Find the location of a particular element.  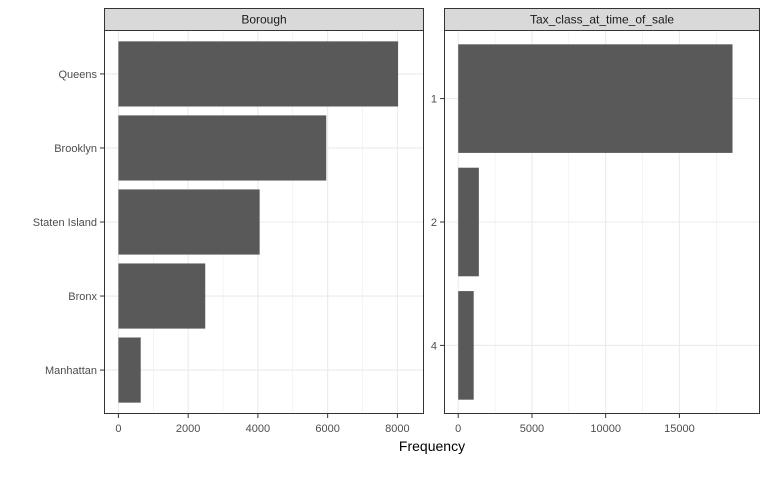

facet-strip-label: Borough is located at coordinates (263, 20).